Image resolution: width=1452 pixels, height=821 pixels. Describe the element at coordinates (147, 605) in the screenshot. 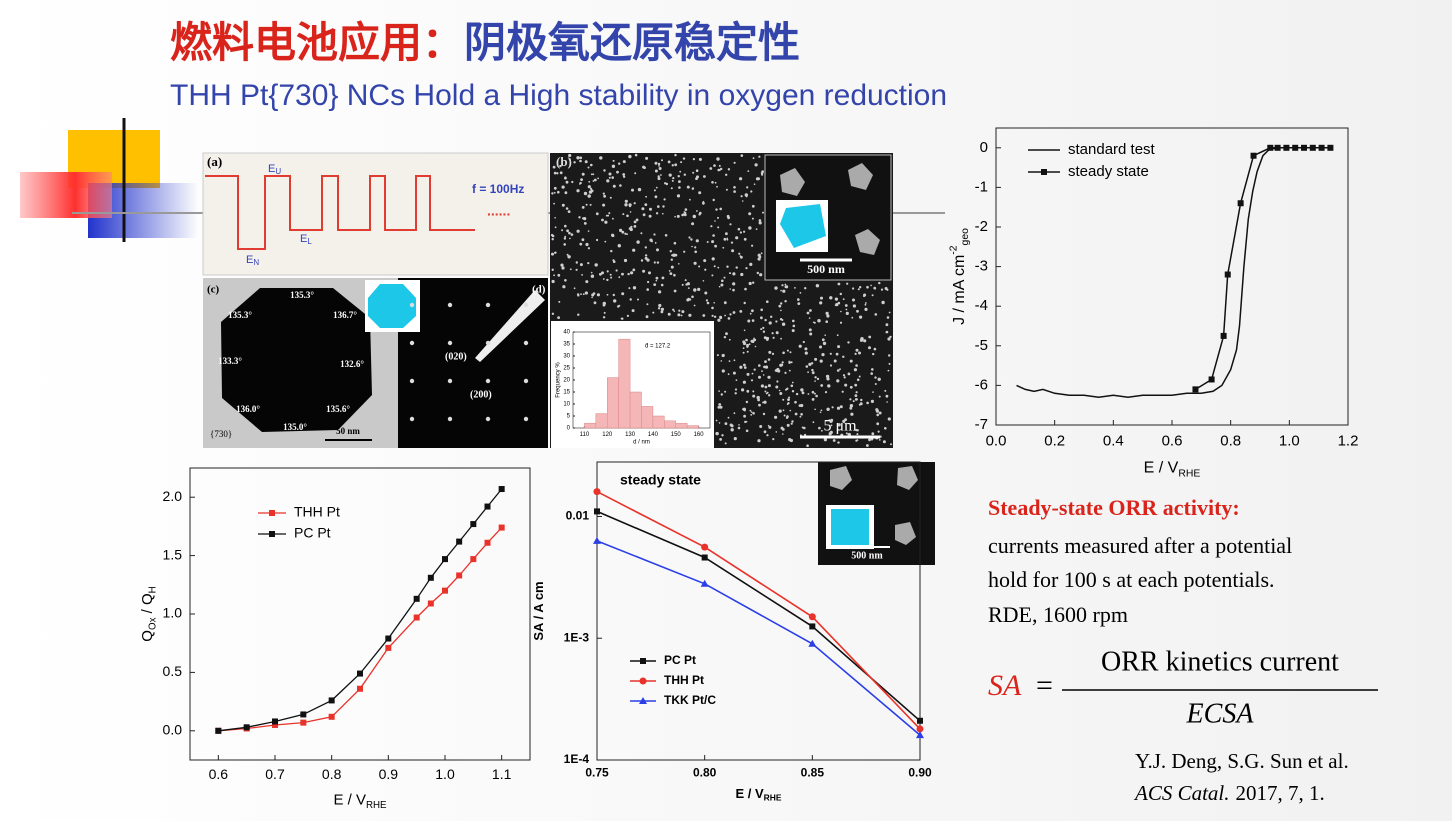

I see `text: / Q` at that location.